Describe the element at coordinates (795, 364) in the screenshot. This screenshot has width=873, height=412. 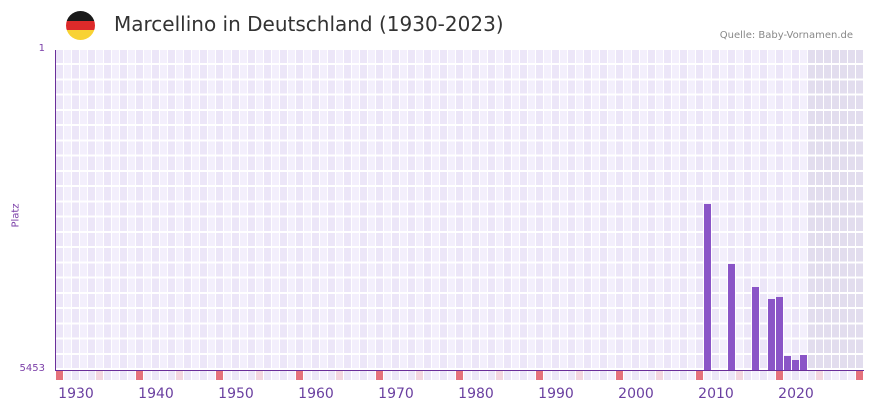
I see `bar-2020` at that location.